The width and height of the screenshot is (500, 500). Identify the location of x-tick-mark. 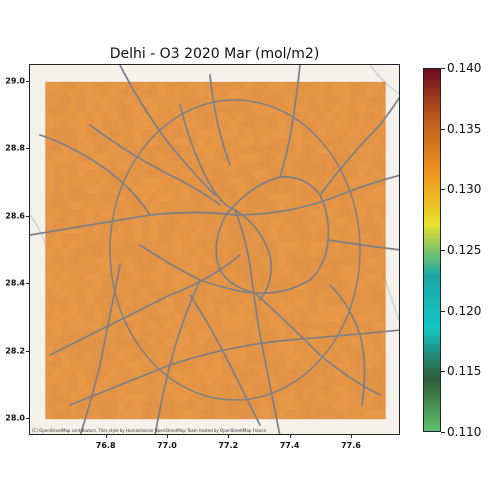
(106, 436).